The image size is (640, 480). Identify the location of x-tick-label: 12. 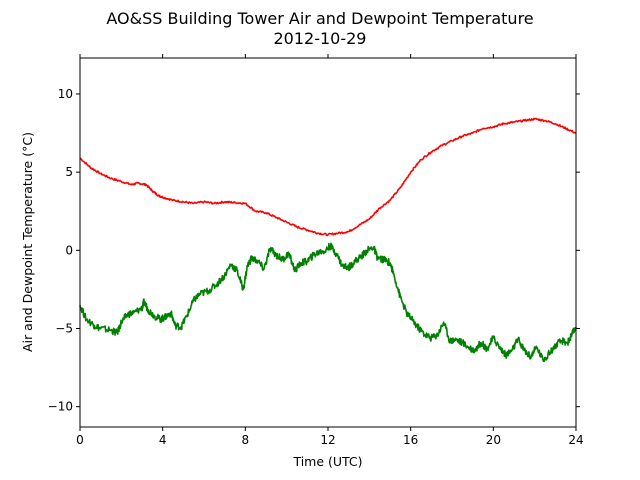
(327, 440).